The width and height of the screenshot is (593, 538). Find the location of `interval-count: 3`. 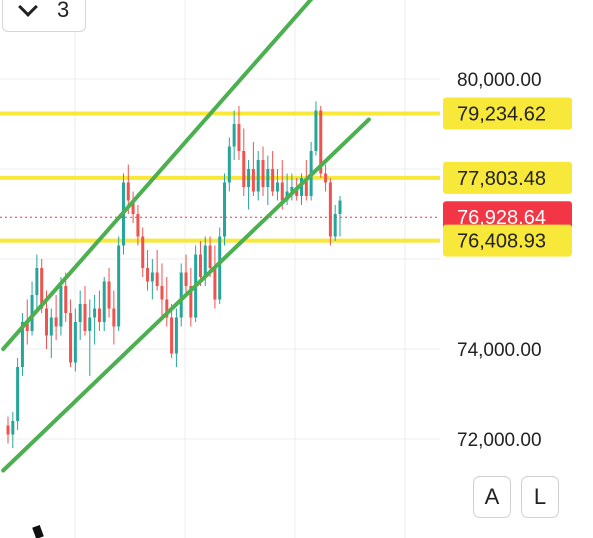

interval-count: 3 is located at coordinates (63, 11).